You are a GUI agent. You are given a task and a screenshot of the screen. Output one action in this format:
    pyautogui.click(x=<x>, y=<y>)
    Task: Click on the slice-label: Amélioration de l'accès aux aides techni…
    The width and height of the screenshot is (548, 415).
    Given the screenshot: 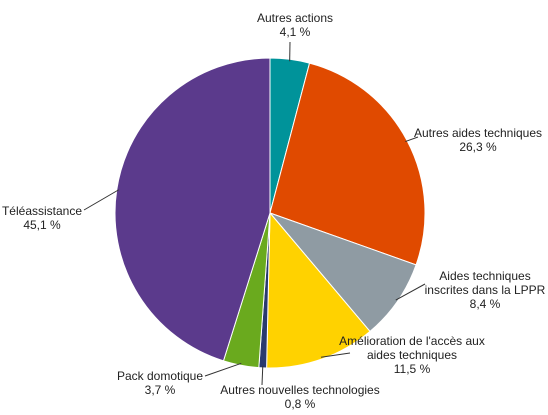 What is the action you would take?
    pyautogui.click(x=412, y=355)
    